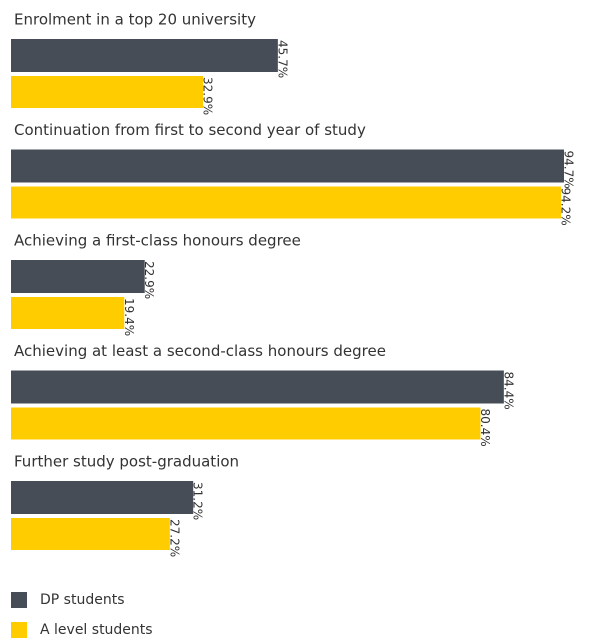  I want to click on value-label: 27.2%, so click(174, 538).